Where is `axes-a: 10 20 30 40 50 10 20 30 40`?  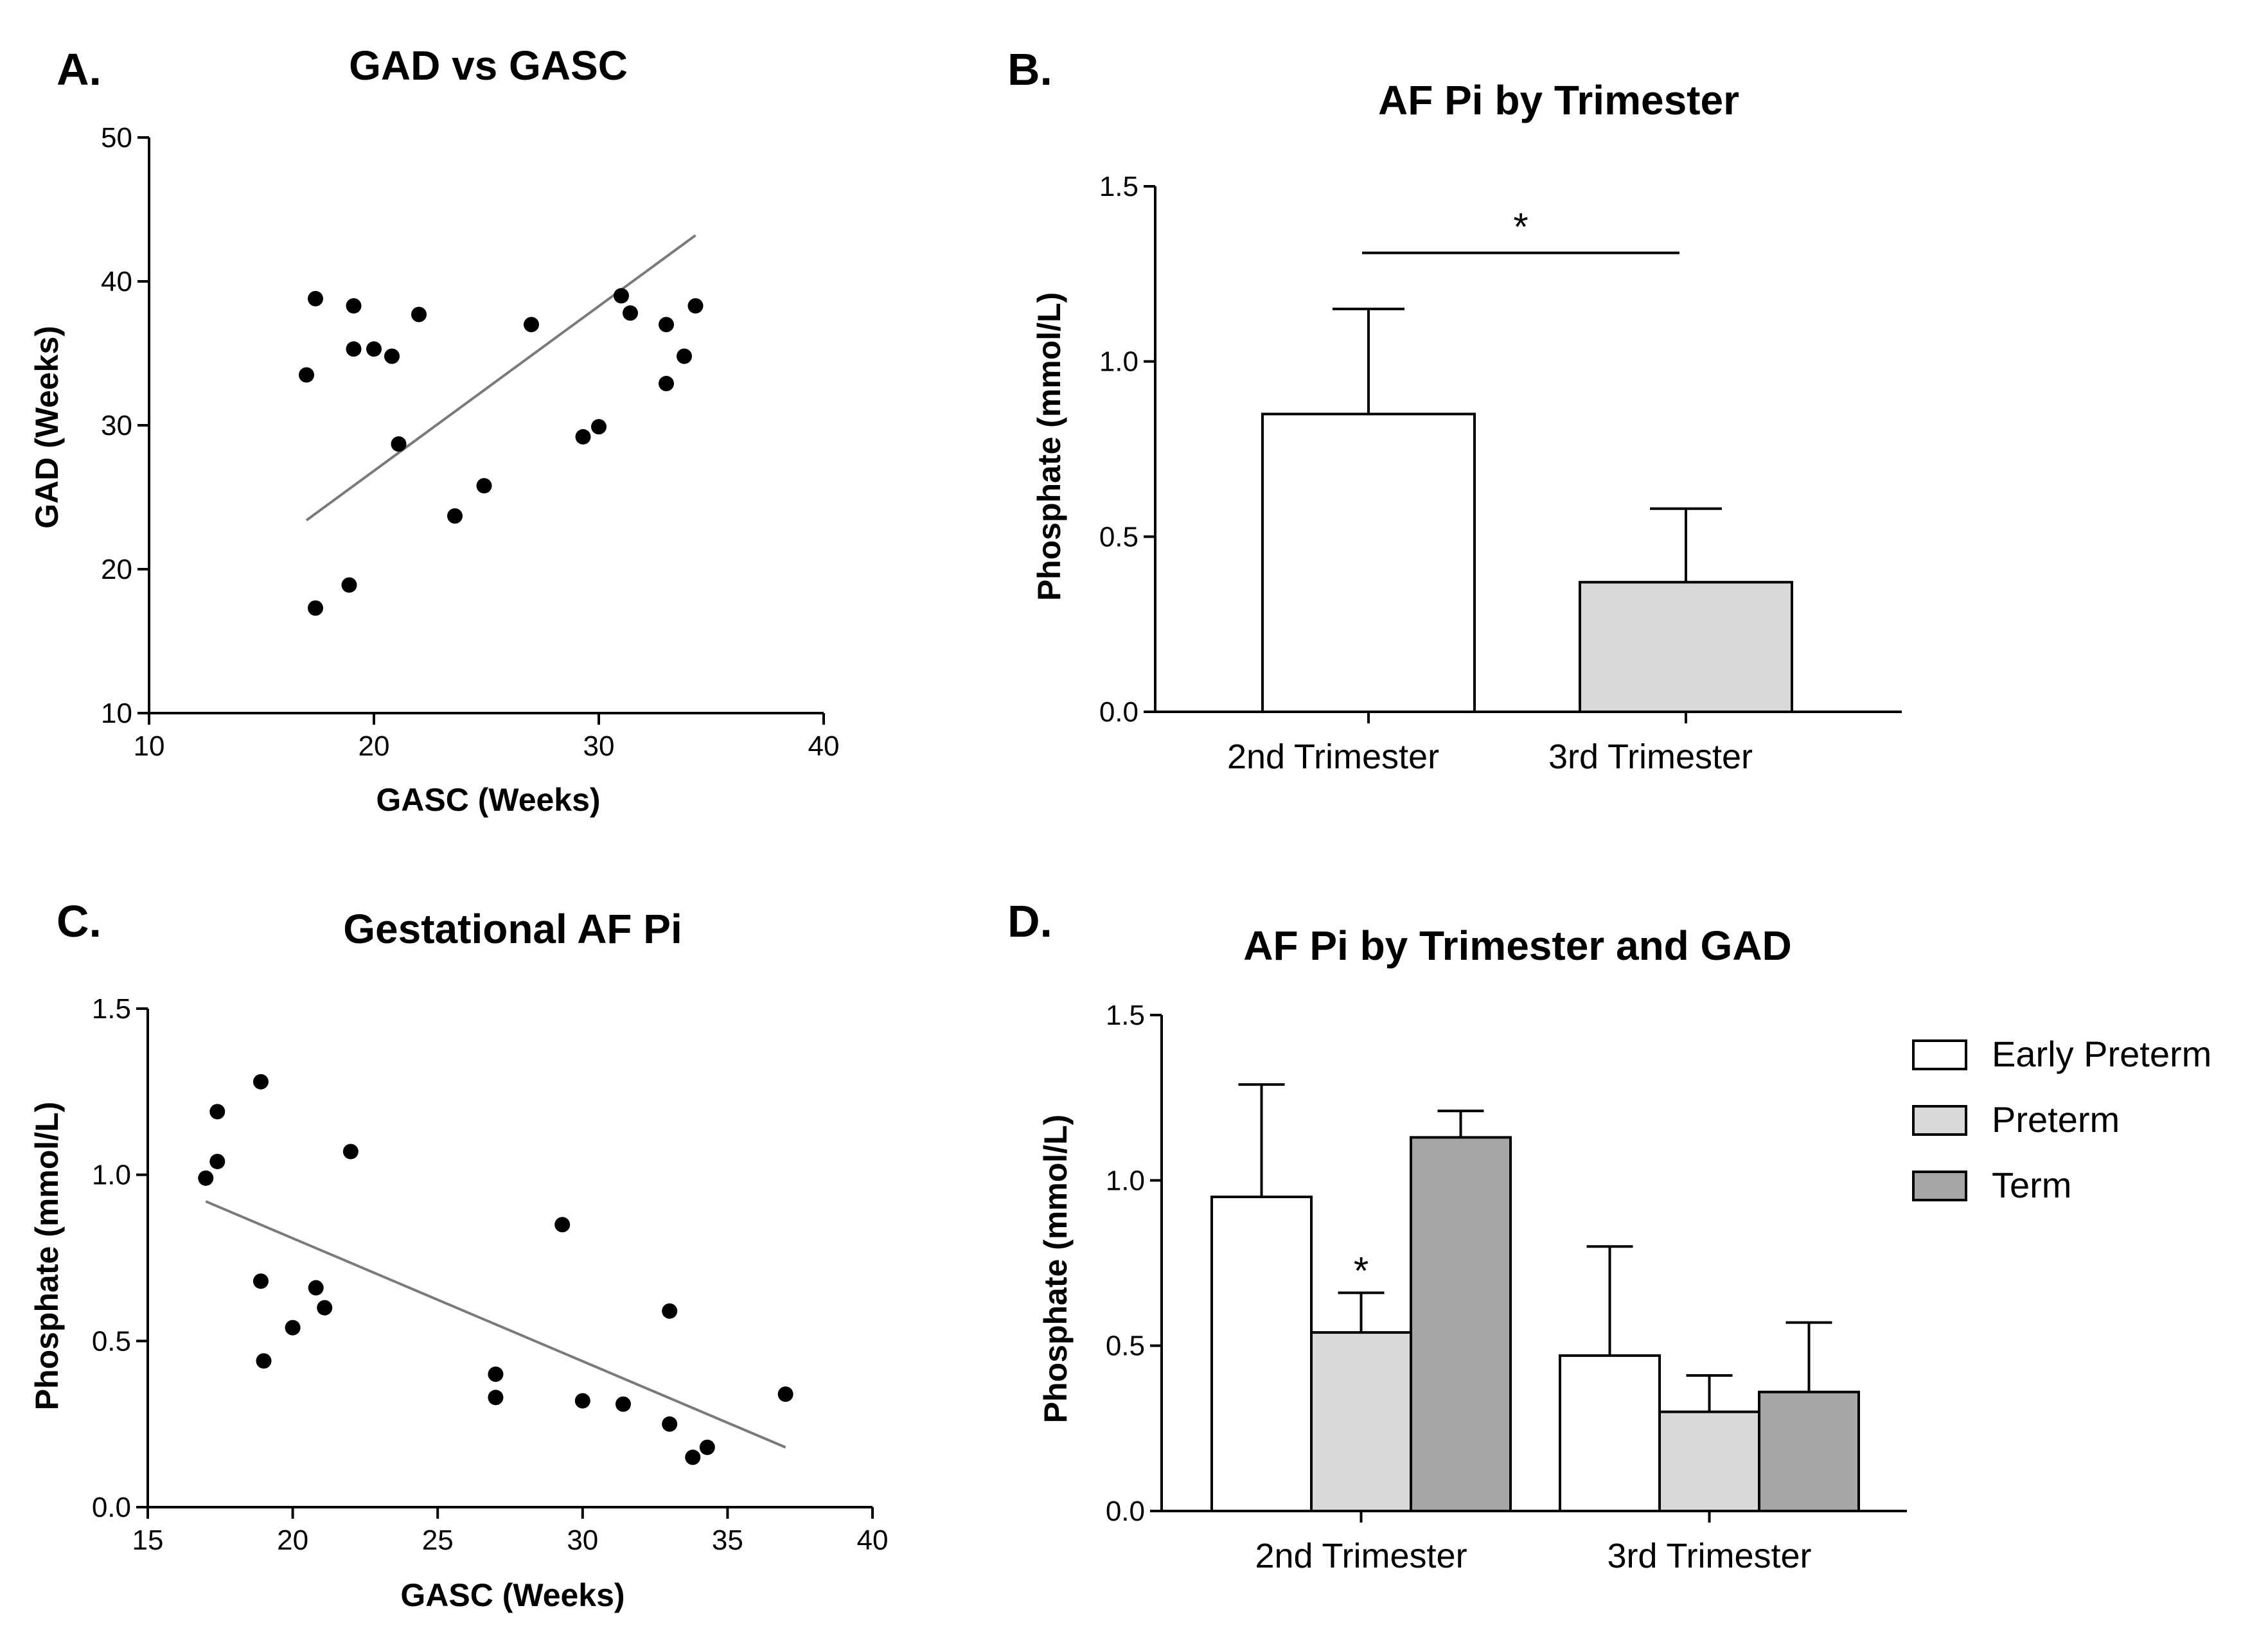
axes-a: 10 20 30 40 50 10 20 30 40 is located at coordinates (470, 442).